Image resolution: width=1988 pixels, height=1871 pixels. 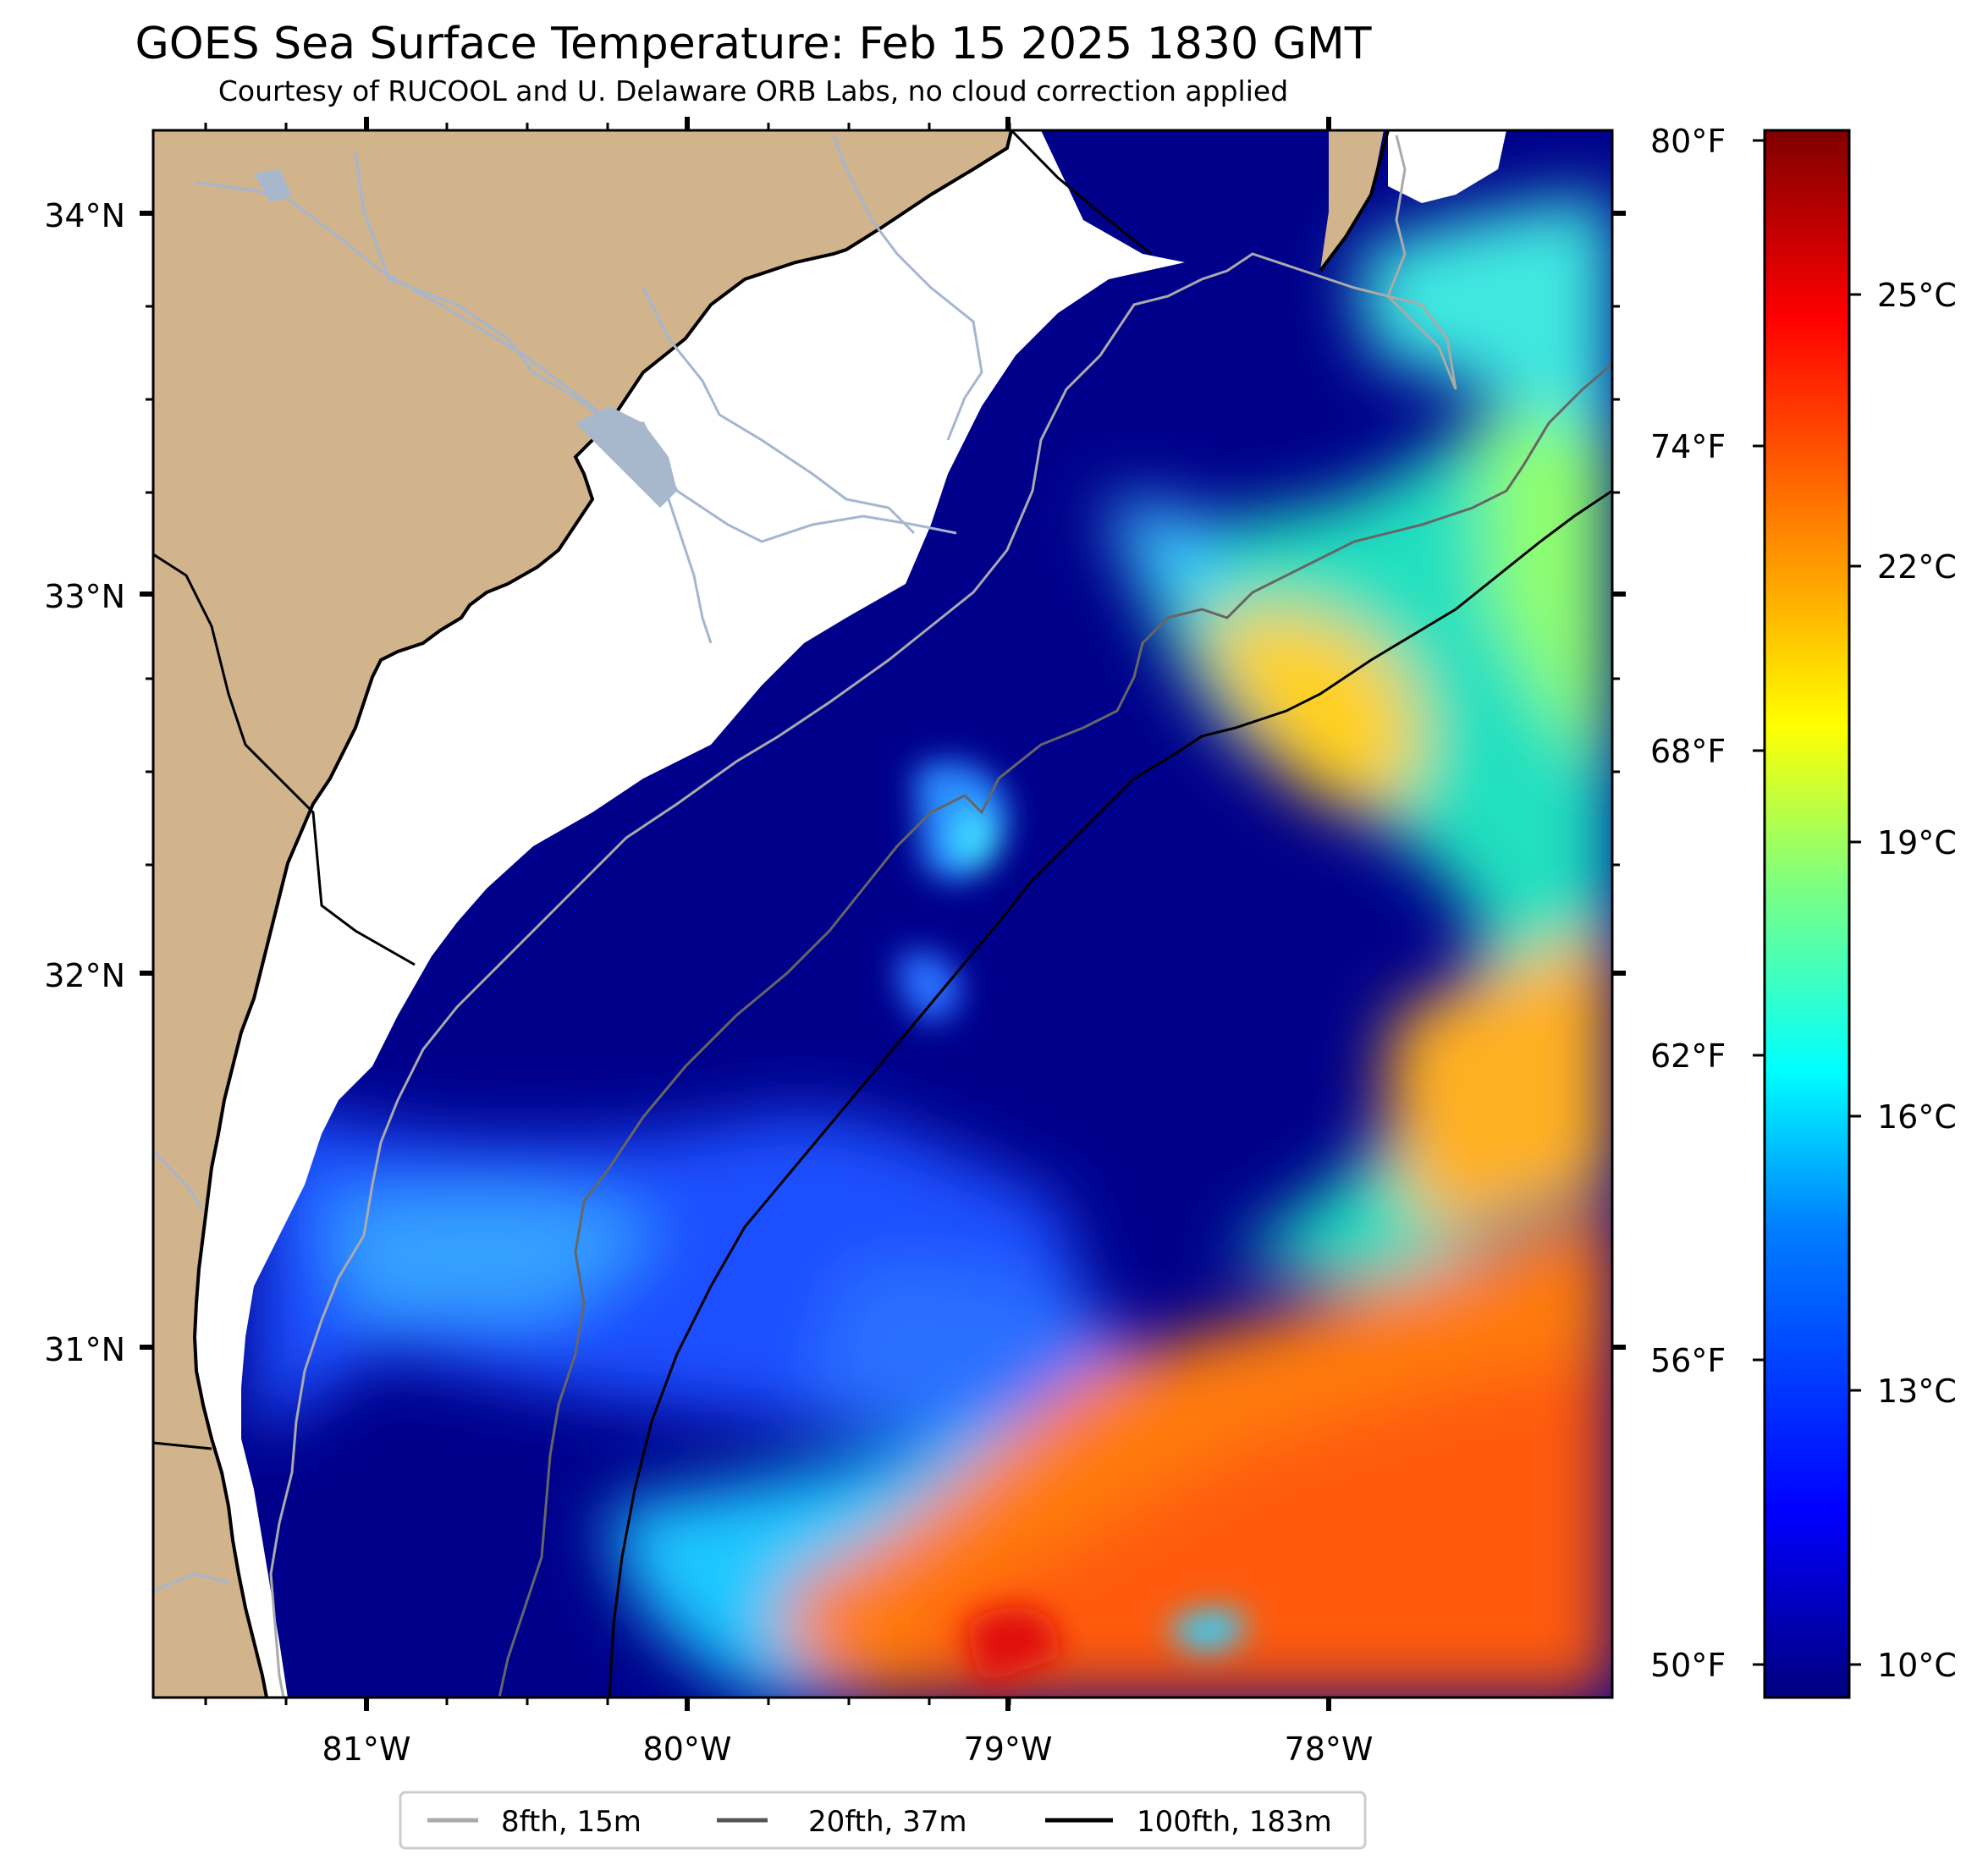 I want to click on legend-label-20fth: 20fth, 37m, so click(x=887, y=1822).